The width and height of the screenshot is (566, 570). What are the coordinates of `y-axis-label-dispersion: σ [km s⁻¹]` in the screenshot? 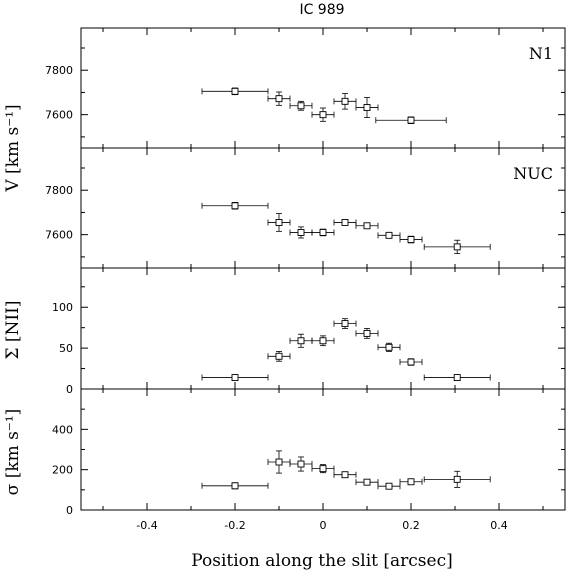 It's located at (13, 452).